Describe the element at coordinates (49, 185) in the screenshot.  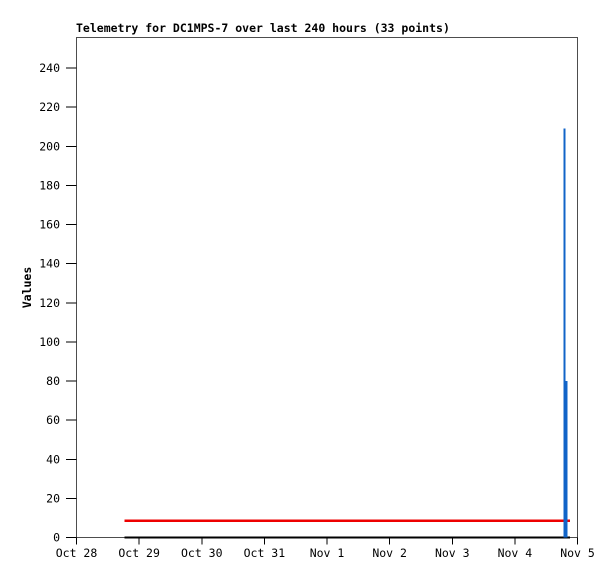
I see `y-tick-label: 180` at that location.